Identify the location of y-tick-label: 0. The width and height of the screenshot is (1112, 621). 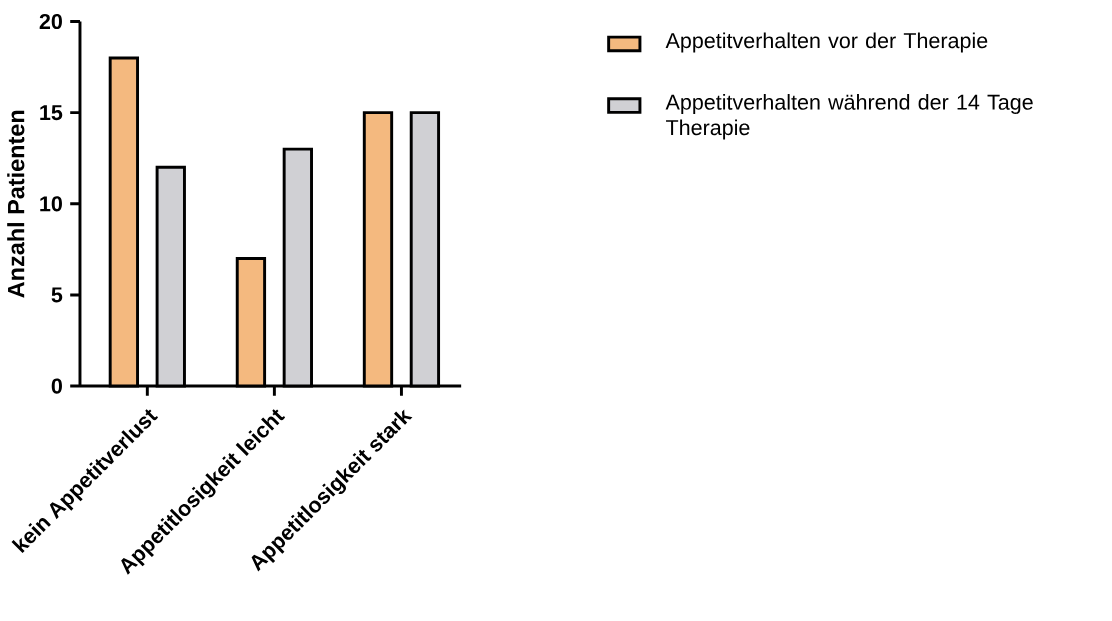
(56, 386).